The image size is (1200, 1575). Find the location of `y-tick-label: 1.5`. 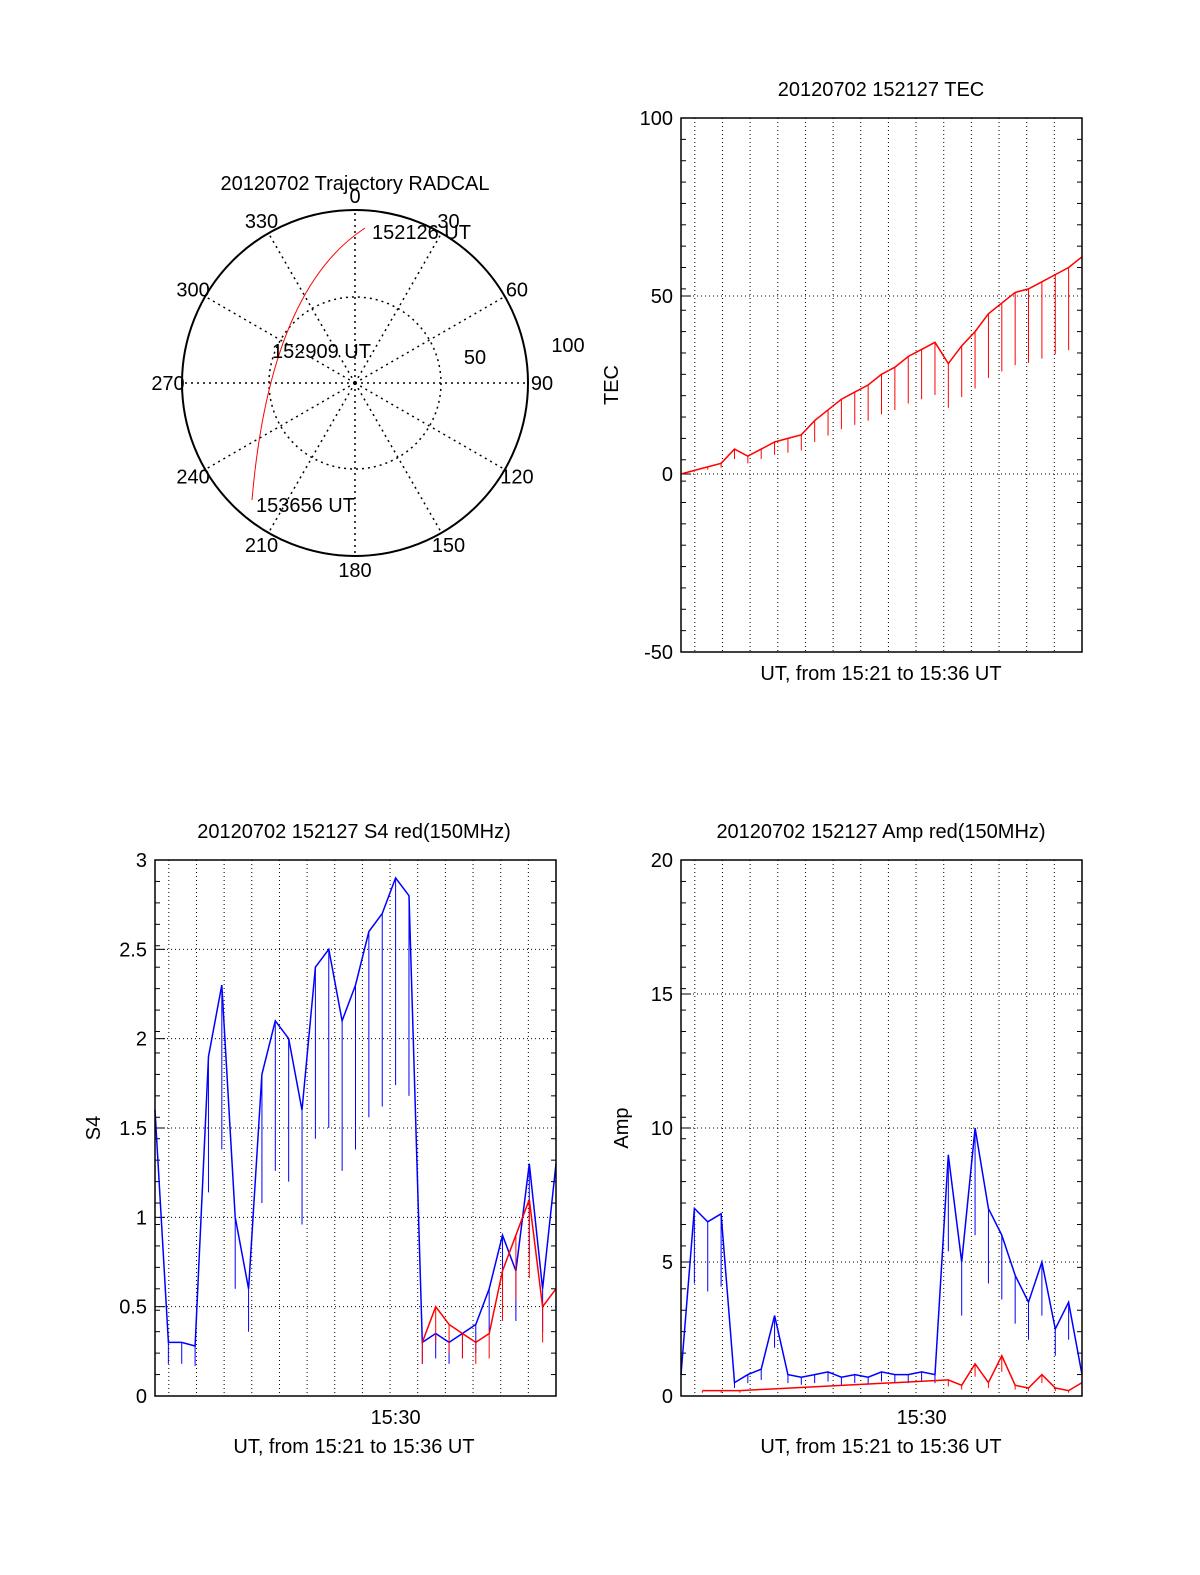

y-tick-label: 1.5 is located at coordinates (133, 1129).